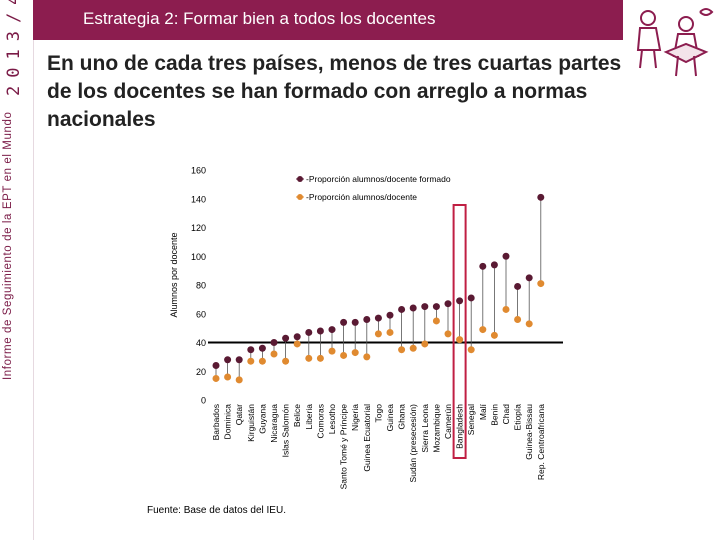  I want to click on x-category-label: Senegal, so click(471, 419).